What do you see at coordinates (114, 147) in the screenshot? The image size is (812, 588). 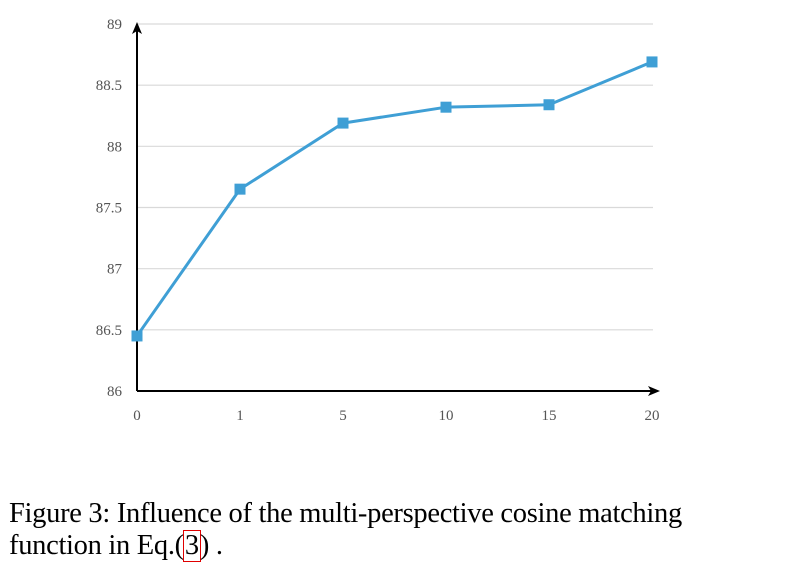 I see `y-tick-label: 88` at bounding box center [114, 147].